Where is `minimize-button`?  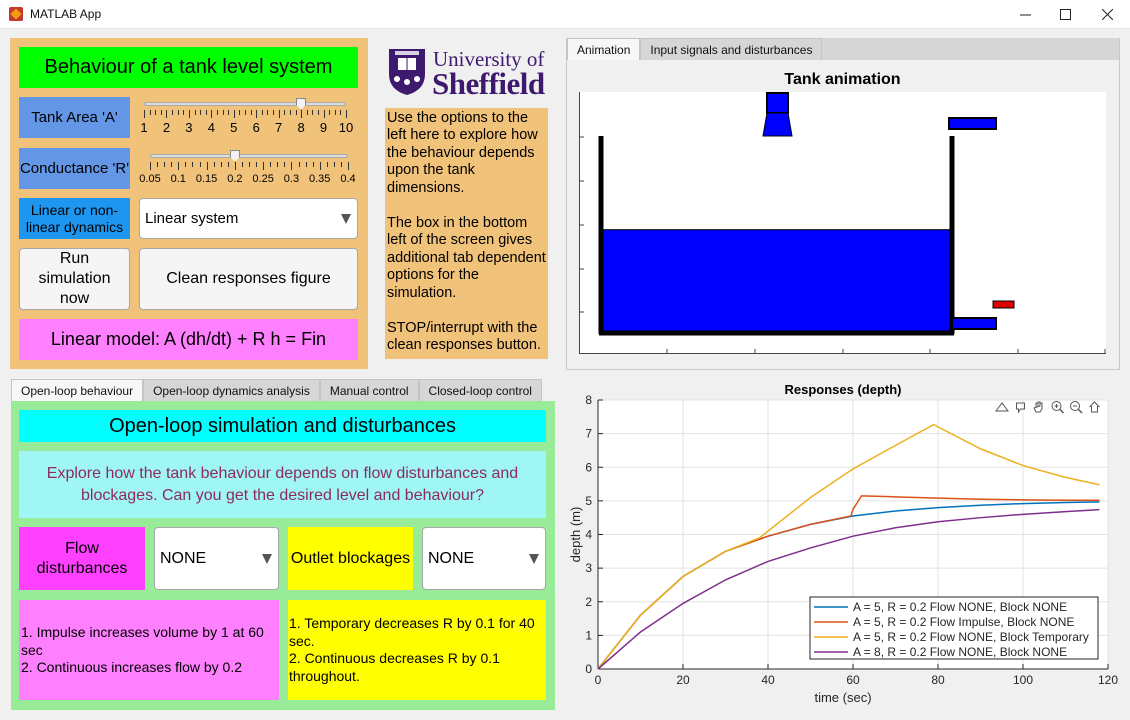
minimize-button is located at coordinates (1025, 14).